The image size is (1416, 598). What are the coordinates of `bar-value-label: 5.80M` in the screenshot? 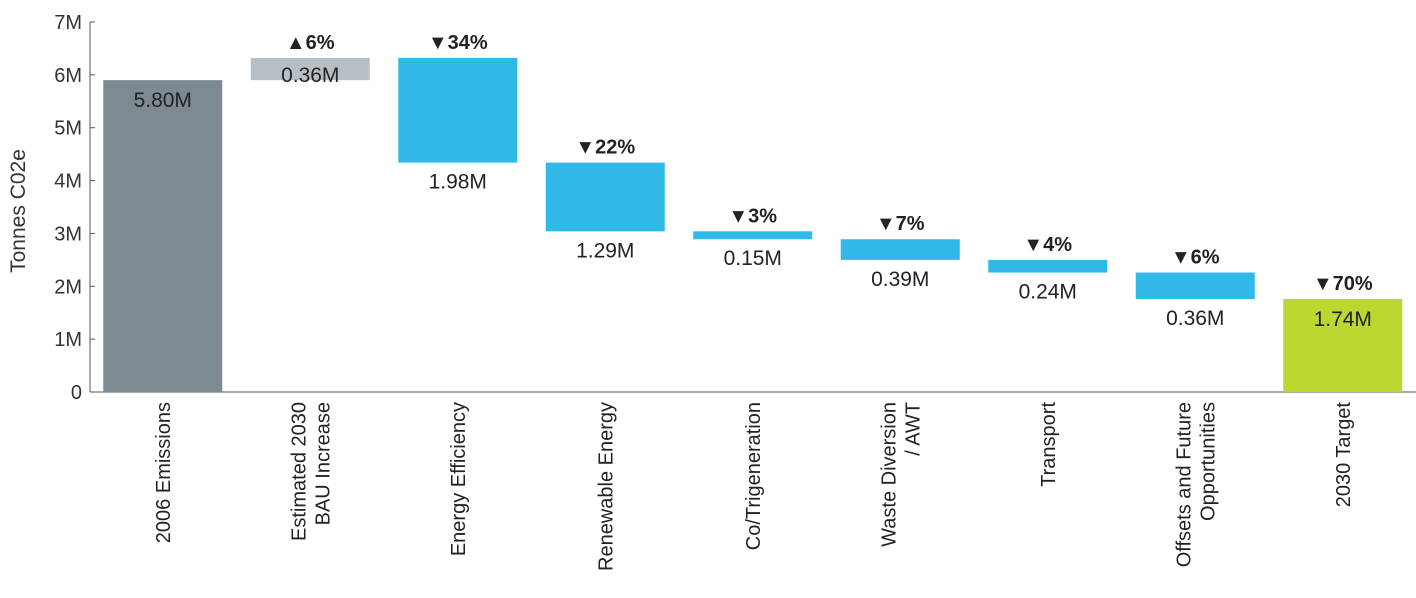 It's located at (163, 100).